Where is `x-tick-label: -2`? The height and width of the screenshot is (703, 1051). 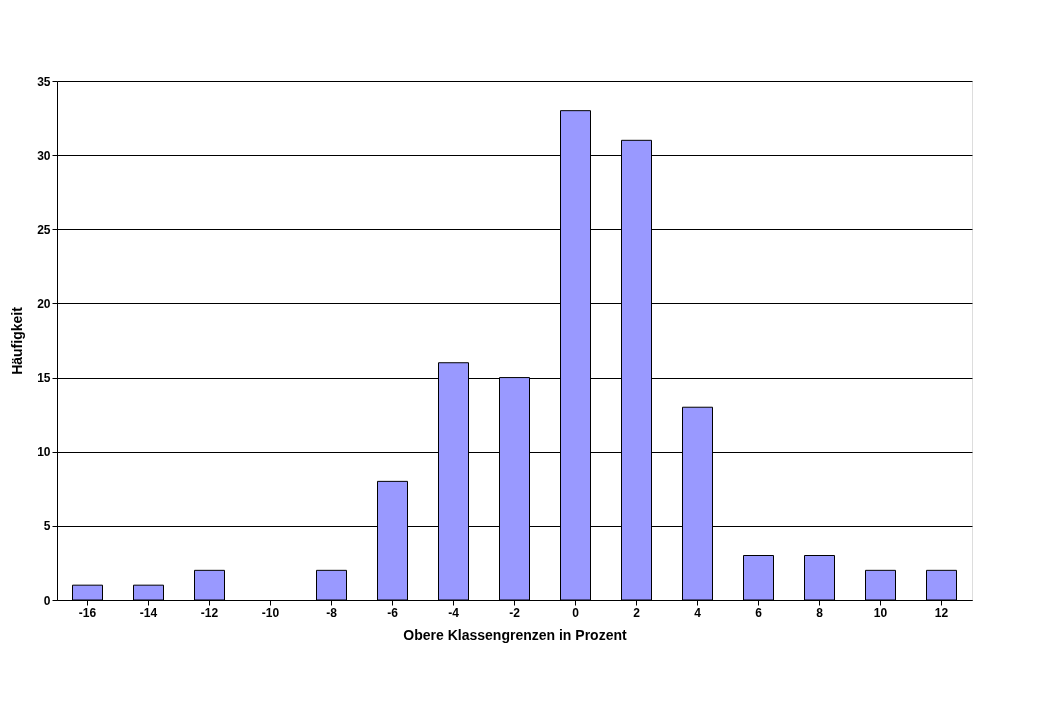 x-tick-label: -2 is located at coordinates (515, 612).